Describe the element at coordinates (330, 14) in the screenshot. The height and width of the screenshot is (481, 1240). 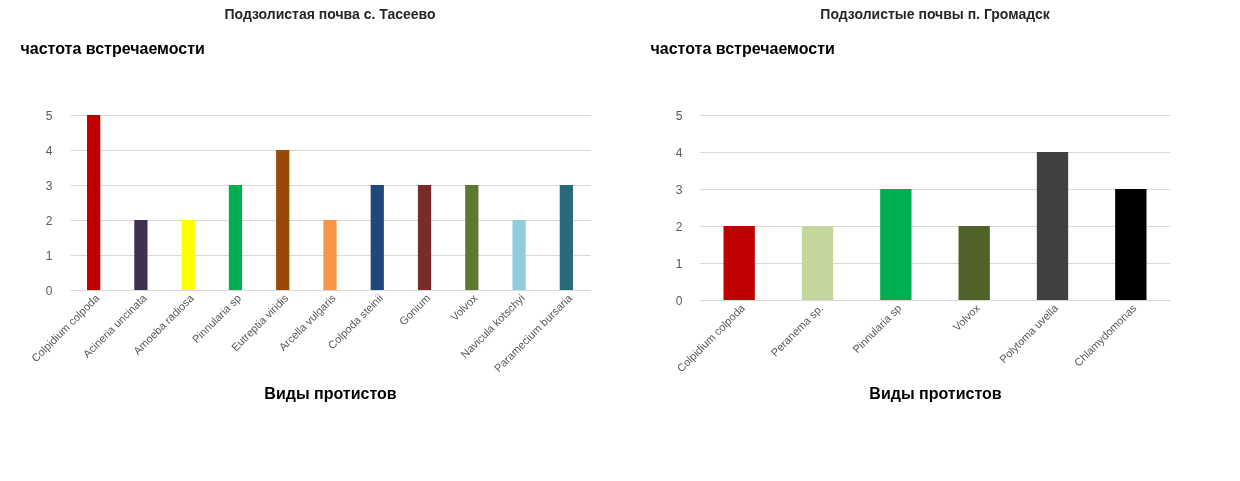
I see `chart-title: Подзолистая почва с. Тасеево` at that location.